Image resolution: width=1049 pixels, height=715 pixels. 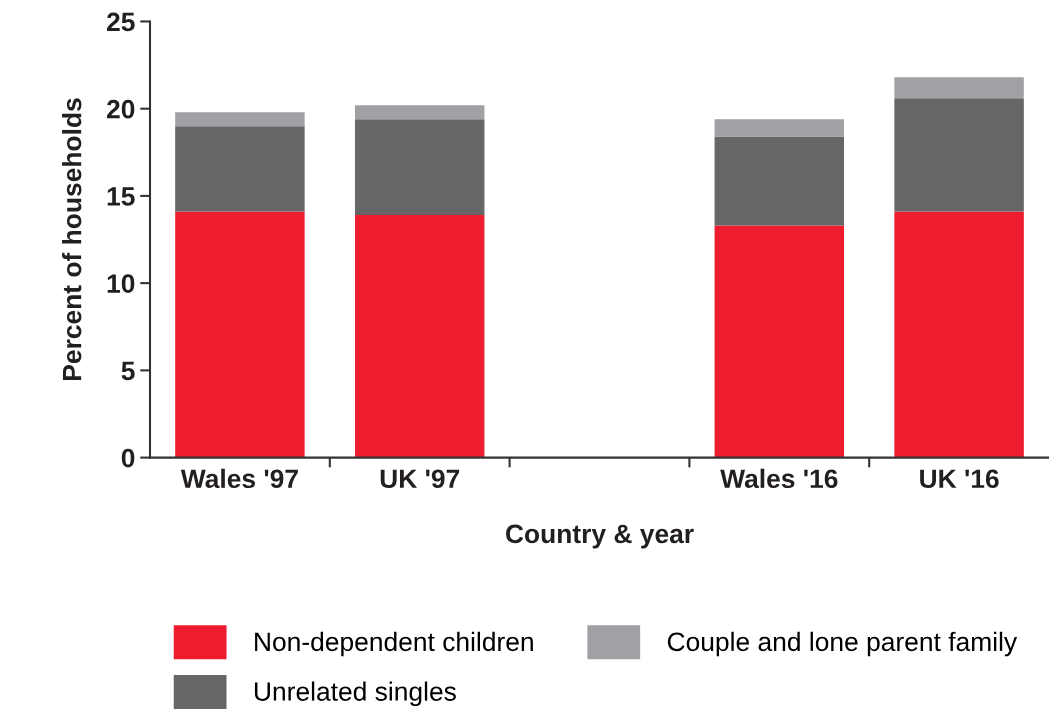 What do you see at coordinates (121, 283) in the screenshot?
I see `y-tick-label: 10` at bounding box center [121, 283].